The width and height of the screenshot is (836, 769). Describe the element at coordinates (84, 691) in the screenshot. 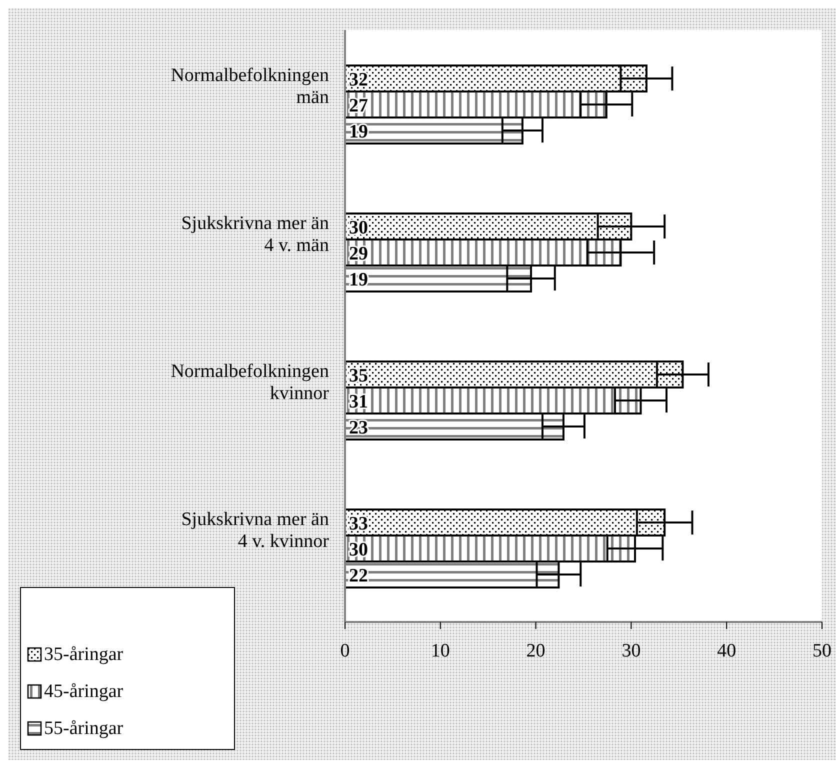

I see `legend-label: 45-åringar` at that location.